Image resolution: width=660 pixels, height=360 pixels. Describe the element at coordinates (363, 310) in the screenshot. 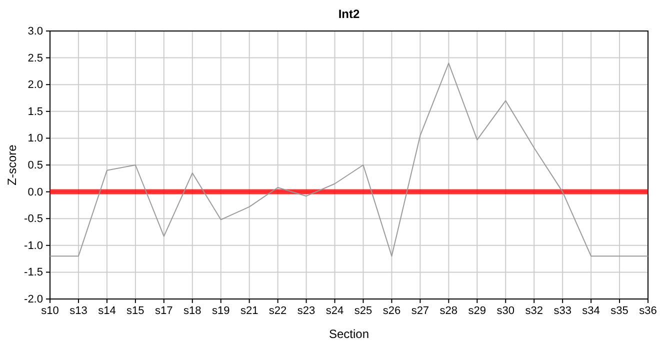

I see `x-tick-label: s25` at that location.